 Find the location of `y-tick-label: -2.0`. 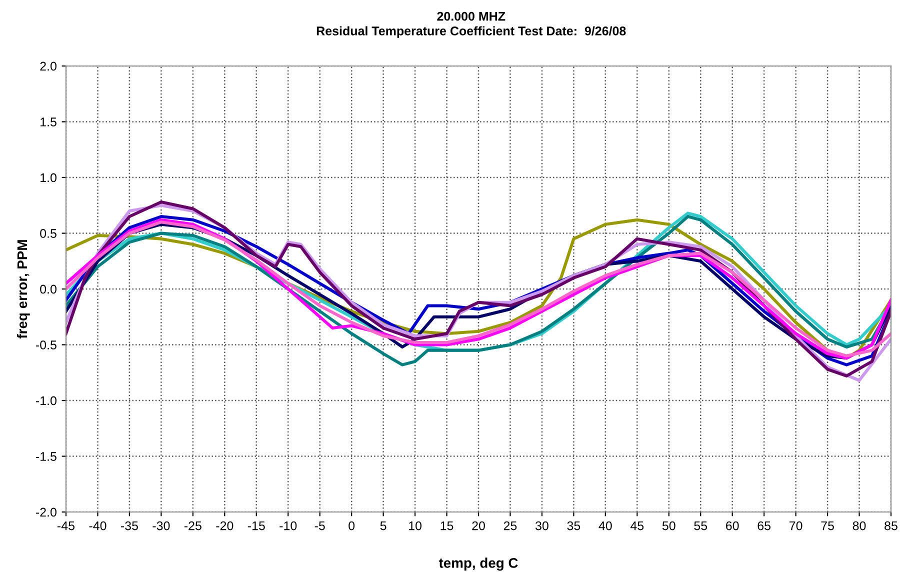

y-tick-label: -2.0 is located at coordinates (46, 512).